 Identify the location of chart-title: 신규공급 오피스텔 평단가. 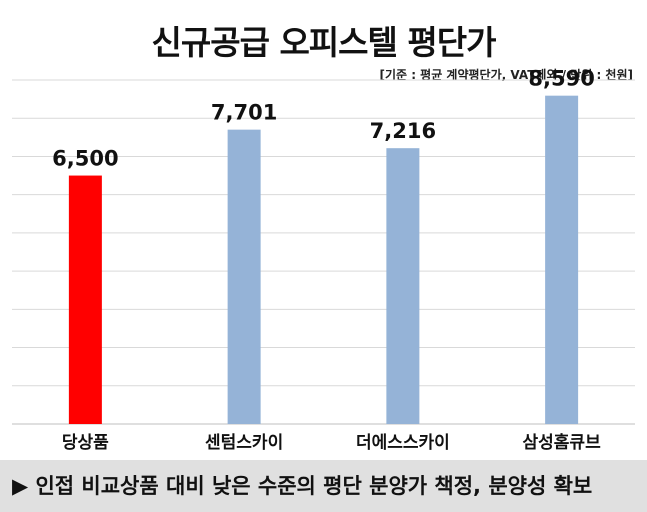
(324, 42).